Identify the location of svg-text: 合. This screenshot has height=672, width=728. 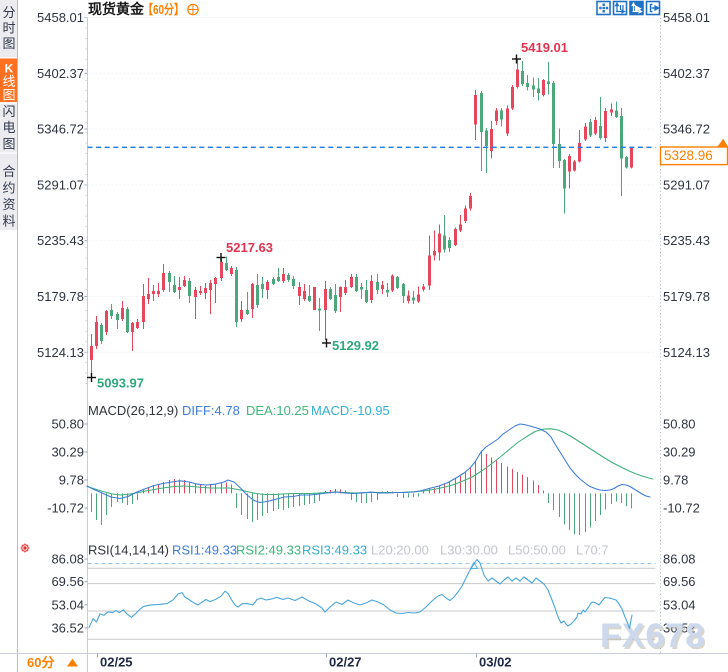
(8, 171).